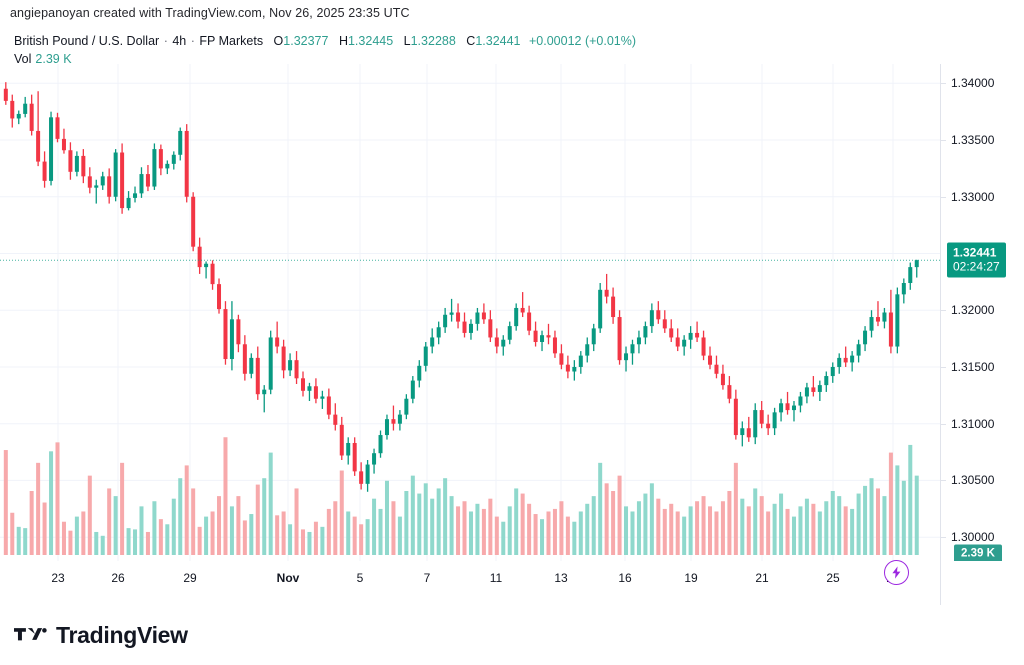  I want to click on legend-low-label: L, so click(407, 41).